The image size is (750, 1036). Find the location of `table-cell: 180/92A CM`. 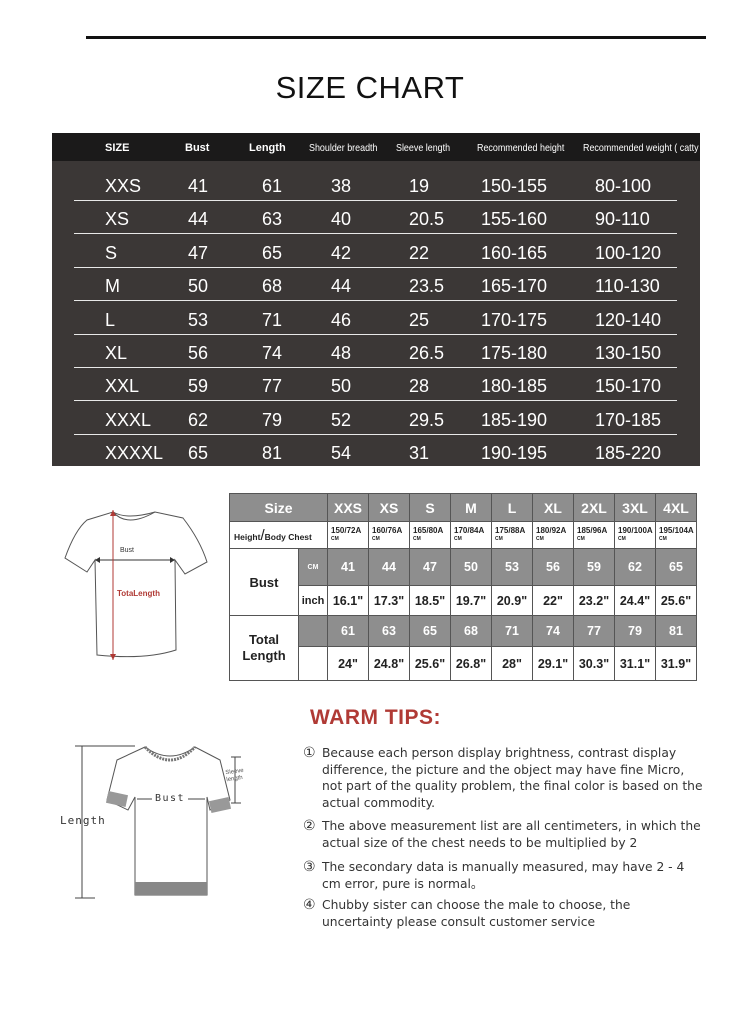

table-cell: 180/92A CM is located at coordinates (553, 535).